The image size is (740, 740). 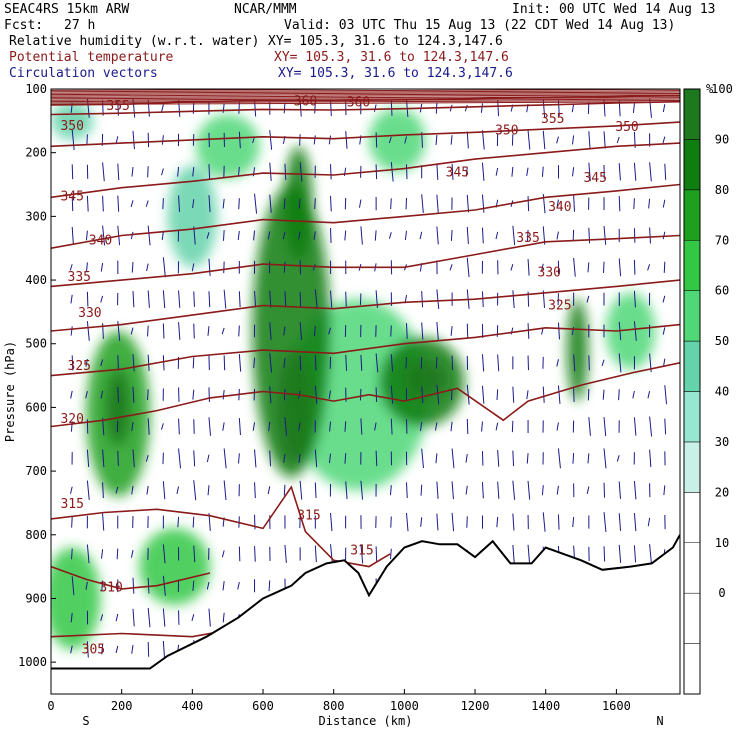 I want to click on rh-region, so click(x=298, y=203).